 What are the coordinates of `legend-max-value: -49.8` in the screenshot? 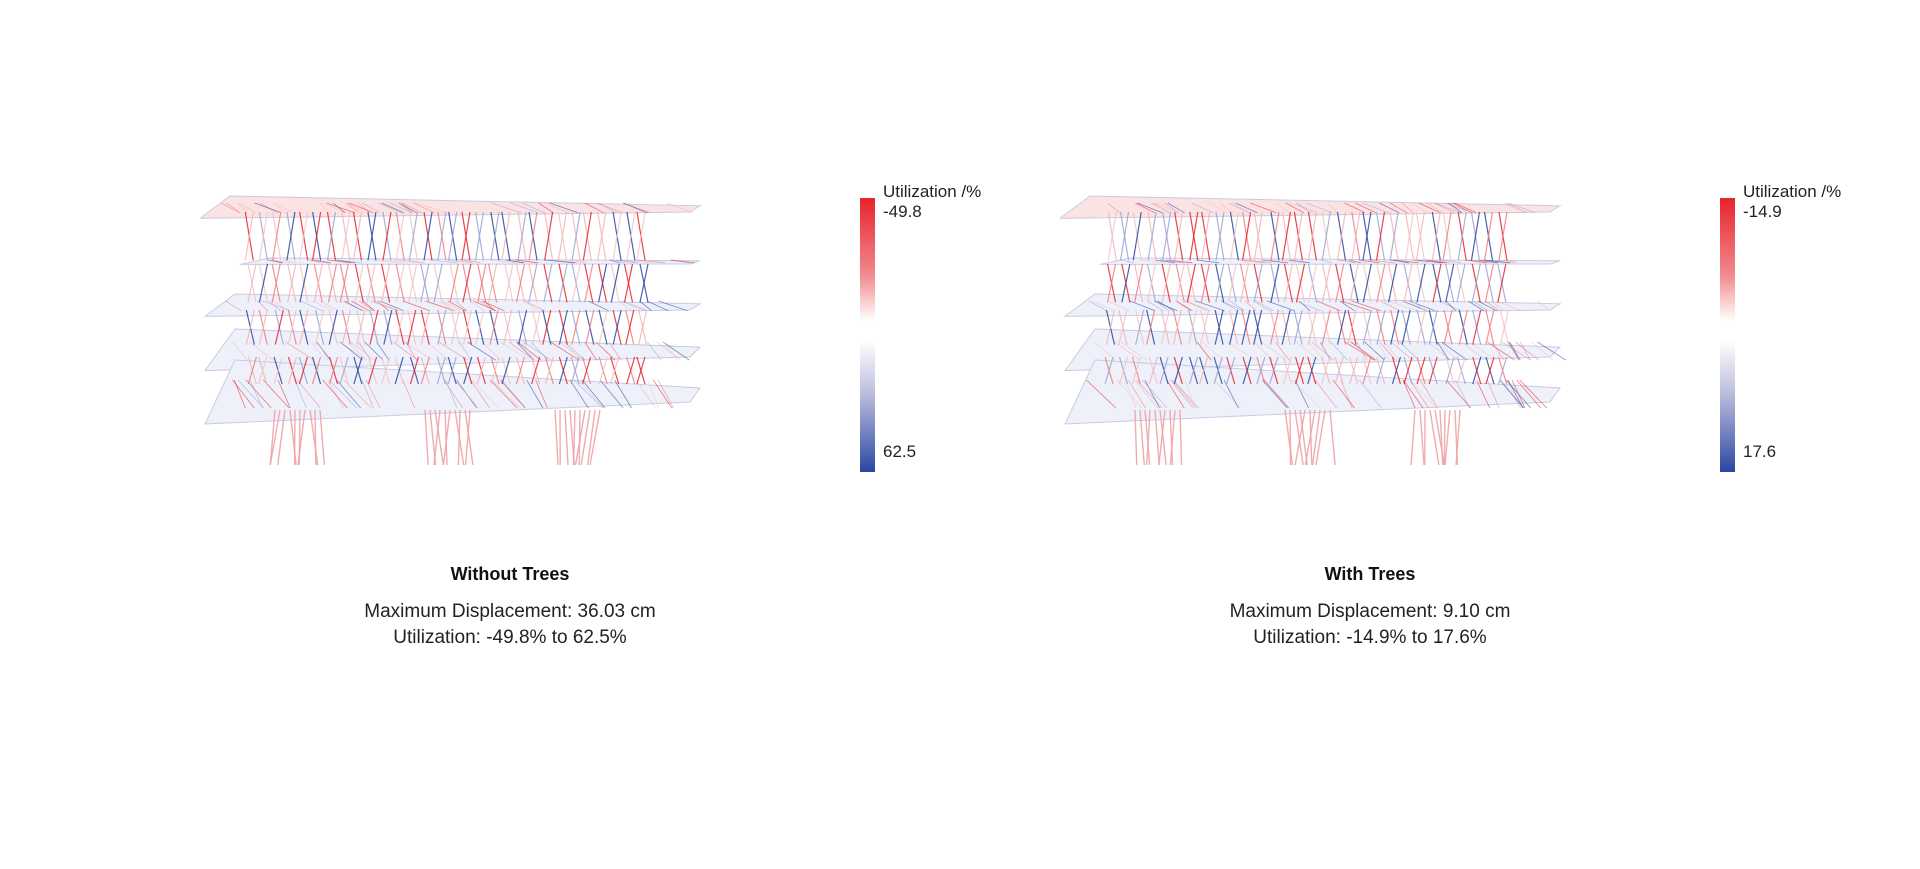 It's located at (902, 211).